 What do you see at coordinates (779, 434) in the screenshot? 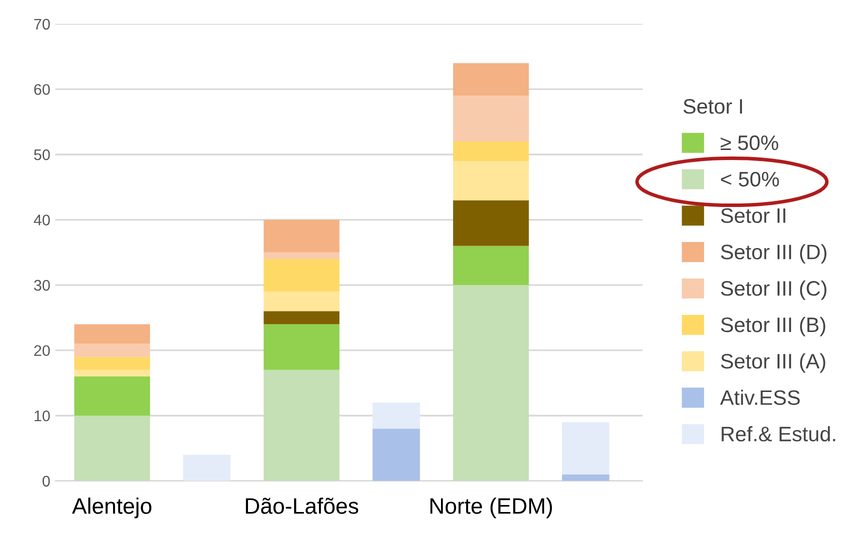
I see `legend-label: Ref.& Estud.` at bounding box center [779, 434].